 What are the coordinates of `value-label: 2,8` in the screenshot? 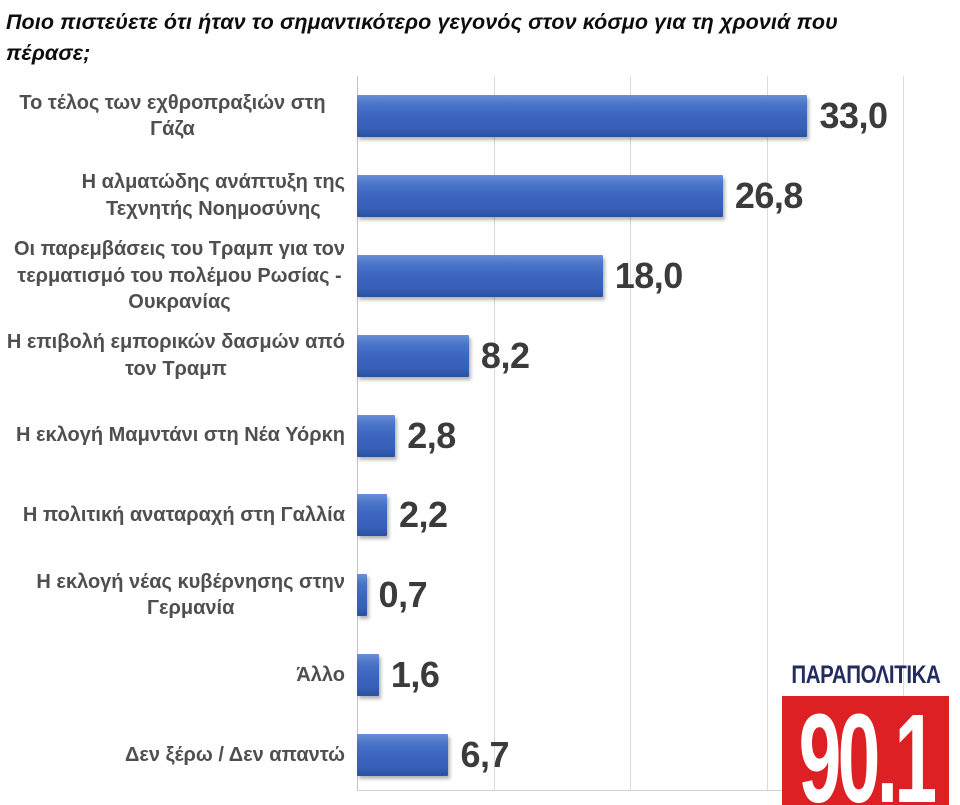 It's located at (431, 435).